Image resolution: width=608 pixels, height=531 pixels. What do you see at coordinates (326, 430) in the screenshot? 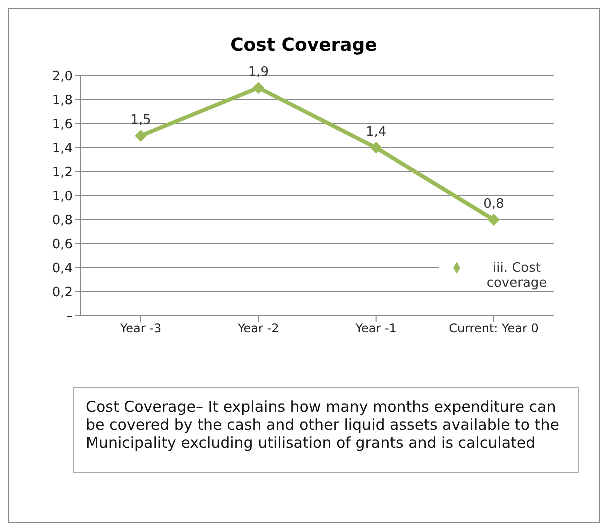
I see `text: Cost Coverage– It explains how many months expenditure can be covered by the cash and other liquid assets available to the Municipality excluding utilisation of grants and is calculated` at bounding box center [326, 430].